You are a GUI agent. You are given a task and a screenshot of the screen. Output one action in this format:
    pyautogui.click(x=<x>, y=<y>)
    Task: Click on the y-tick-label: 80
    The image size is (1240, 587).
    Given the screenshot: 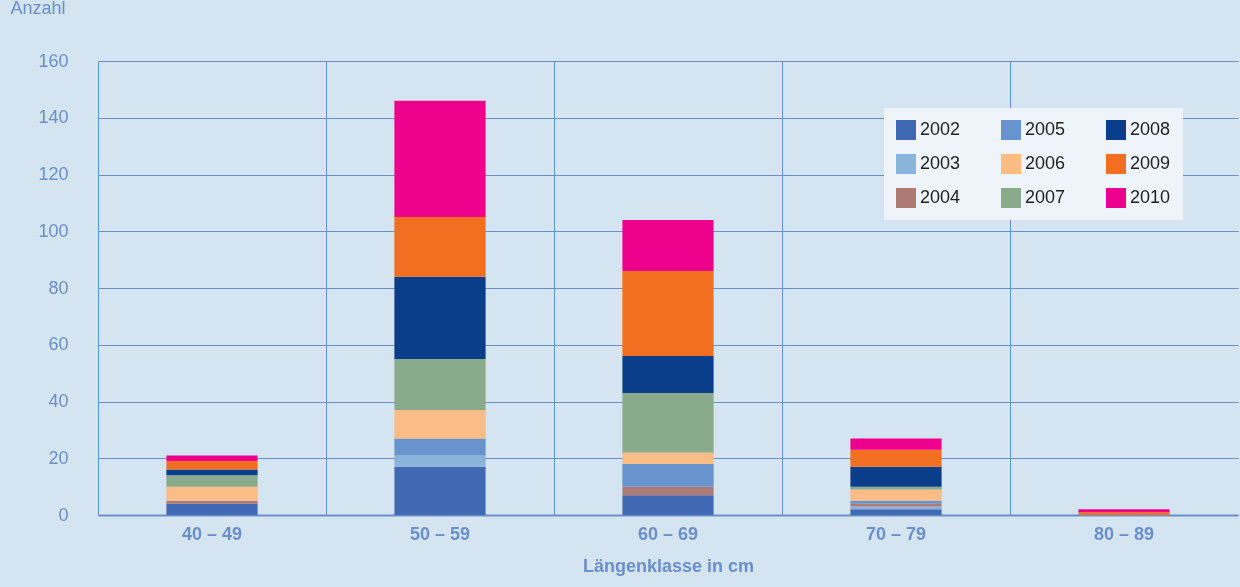 What is the action you would take?
    pyautogui.click(x=58, y=287)
    